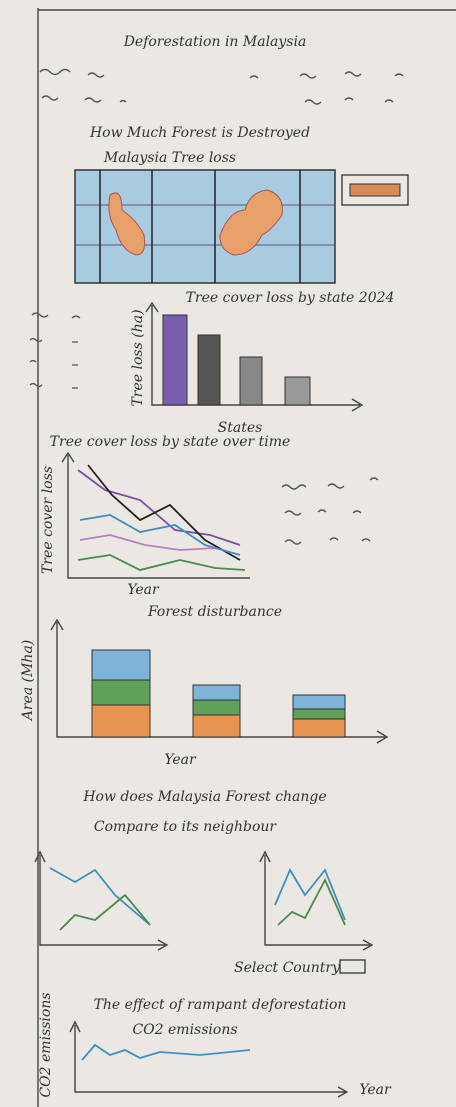  I want to click on section-heading: How does Malaysia Forest change, so click(204, 797).